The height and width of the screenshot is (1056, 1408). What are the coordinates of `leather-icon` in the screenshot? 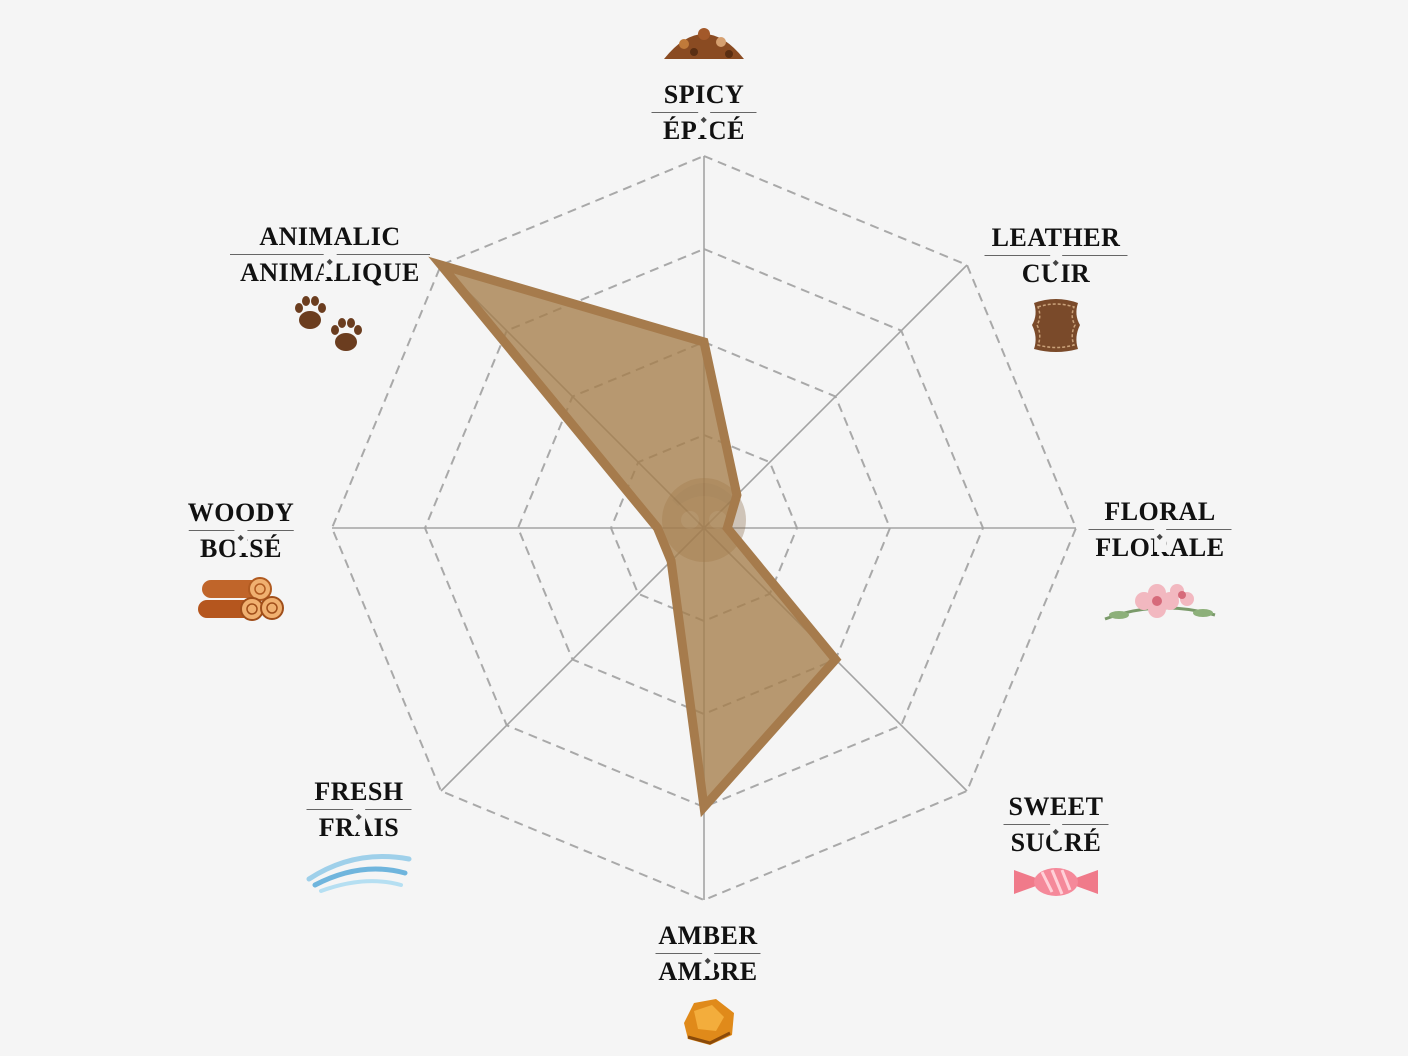 It's located at (1056, 327).